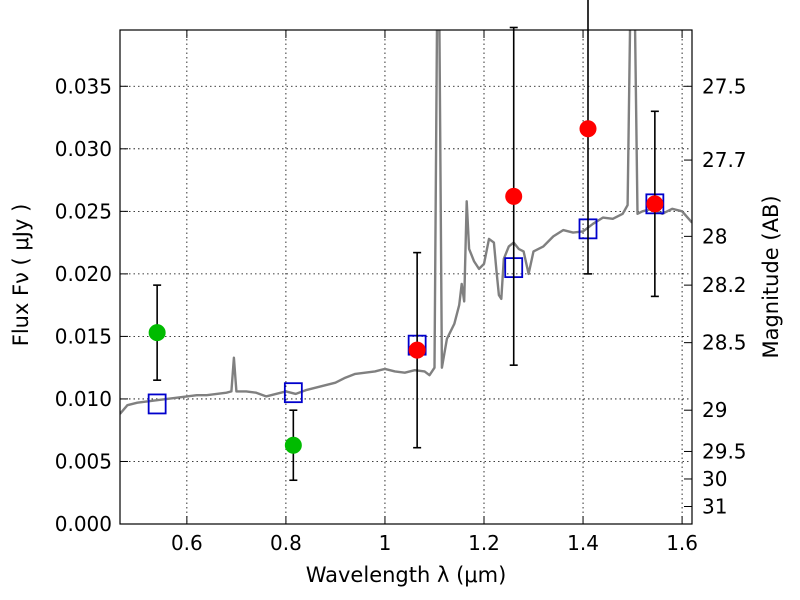 This screenshot has height=600, width=800. What do you see at coordinates (771, 276) in the screenshot?
I see `right-axis-label: Magnitude (AB)` at bounding box center [771, 276].